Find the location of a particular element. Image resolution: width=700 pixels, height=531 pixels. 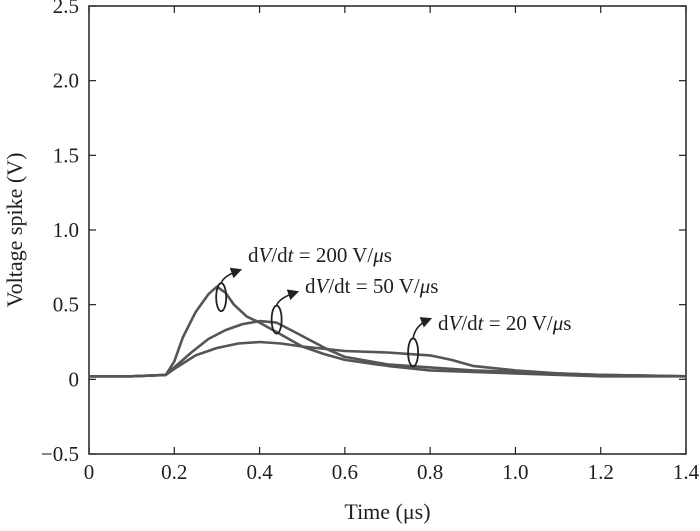

y-axis-title: Voltage spike (V) is located at coordinates (14, 230).